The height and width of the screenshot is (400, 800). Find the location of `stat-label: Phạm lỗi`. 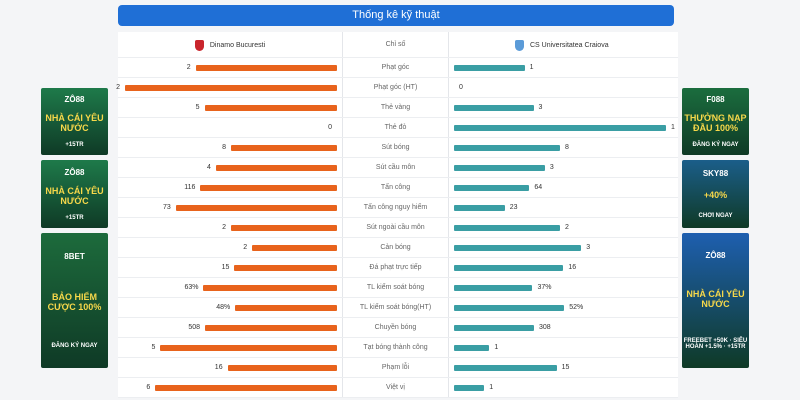

stat-label: Phạm lỗi is located at coordinates (396, 367).